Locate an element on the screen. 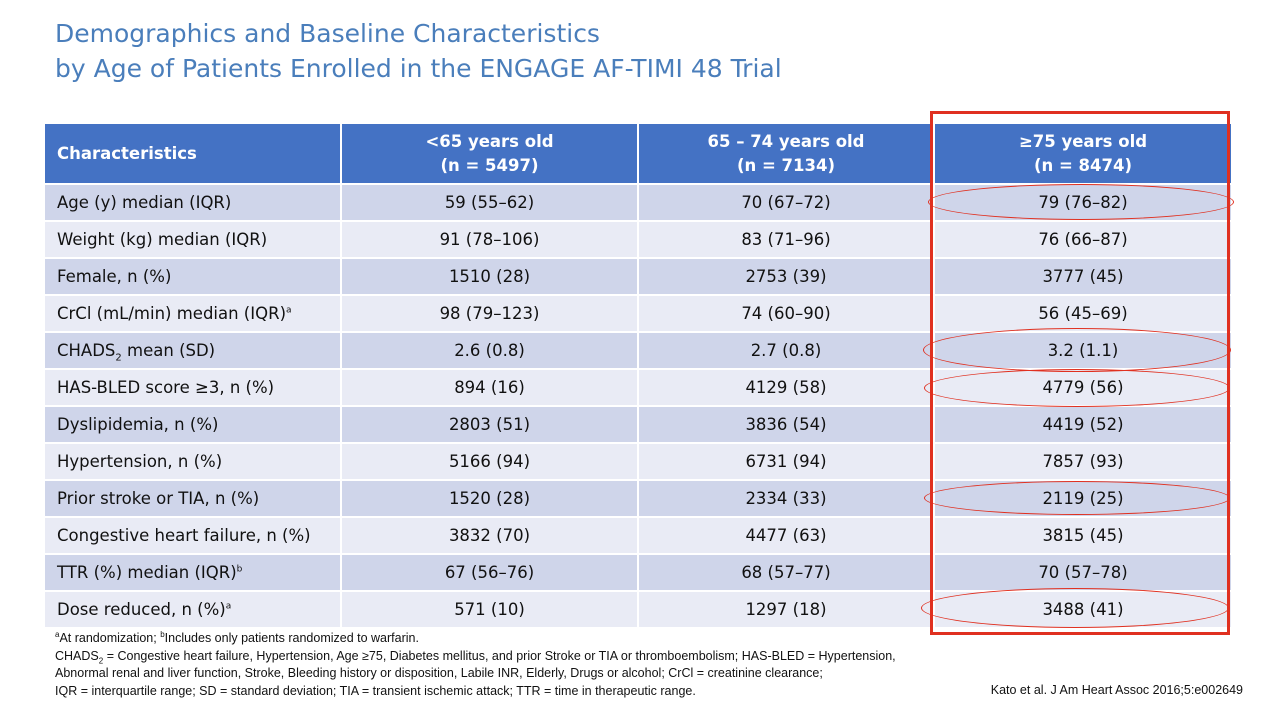  cell-65-74: 2.7 (0.8) is located at coordinates (786, 350).